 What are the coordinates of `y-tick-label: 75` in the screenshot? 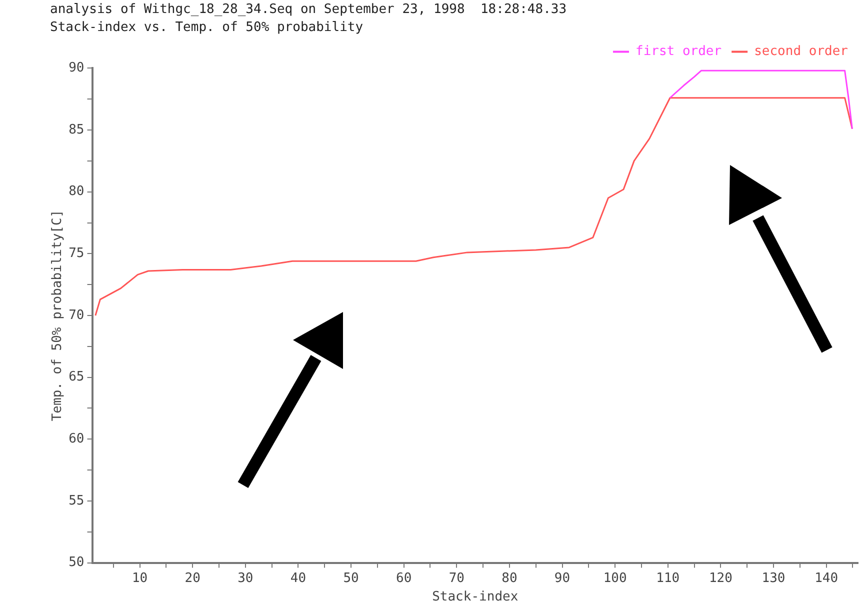 It's located at (76, 254).